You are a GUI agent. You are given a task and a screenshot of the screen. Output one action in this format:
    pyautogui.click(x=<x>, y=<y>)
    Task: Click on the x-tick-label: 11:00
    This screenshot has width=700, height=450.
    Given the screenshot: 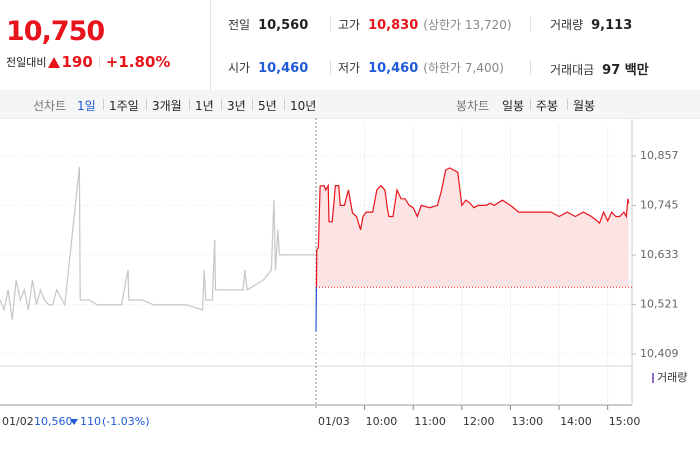 What is the action you would take?
    pyautogui.click(x=430, y=421)
    